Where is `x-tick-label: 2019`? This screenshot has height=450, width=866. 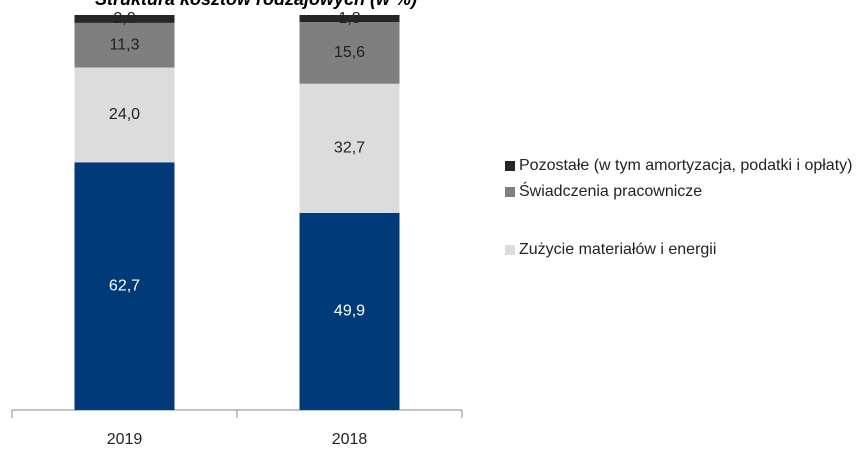
x-tick-label: 2019 is located at coordinates (125, 439).